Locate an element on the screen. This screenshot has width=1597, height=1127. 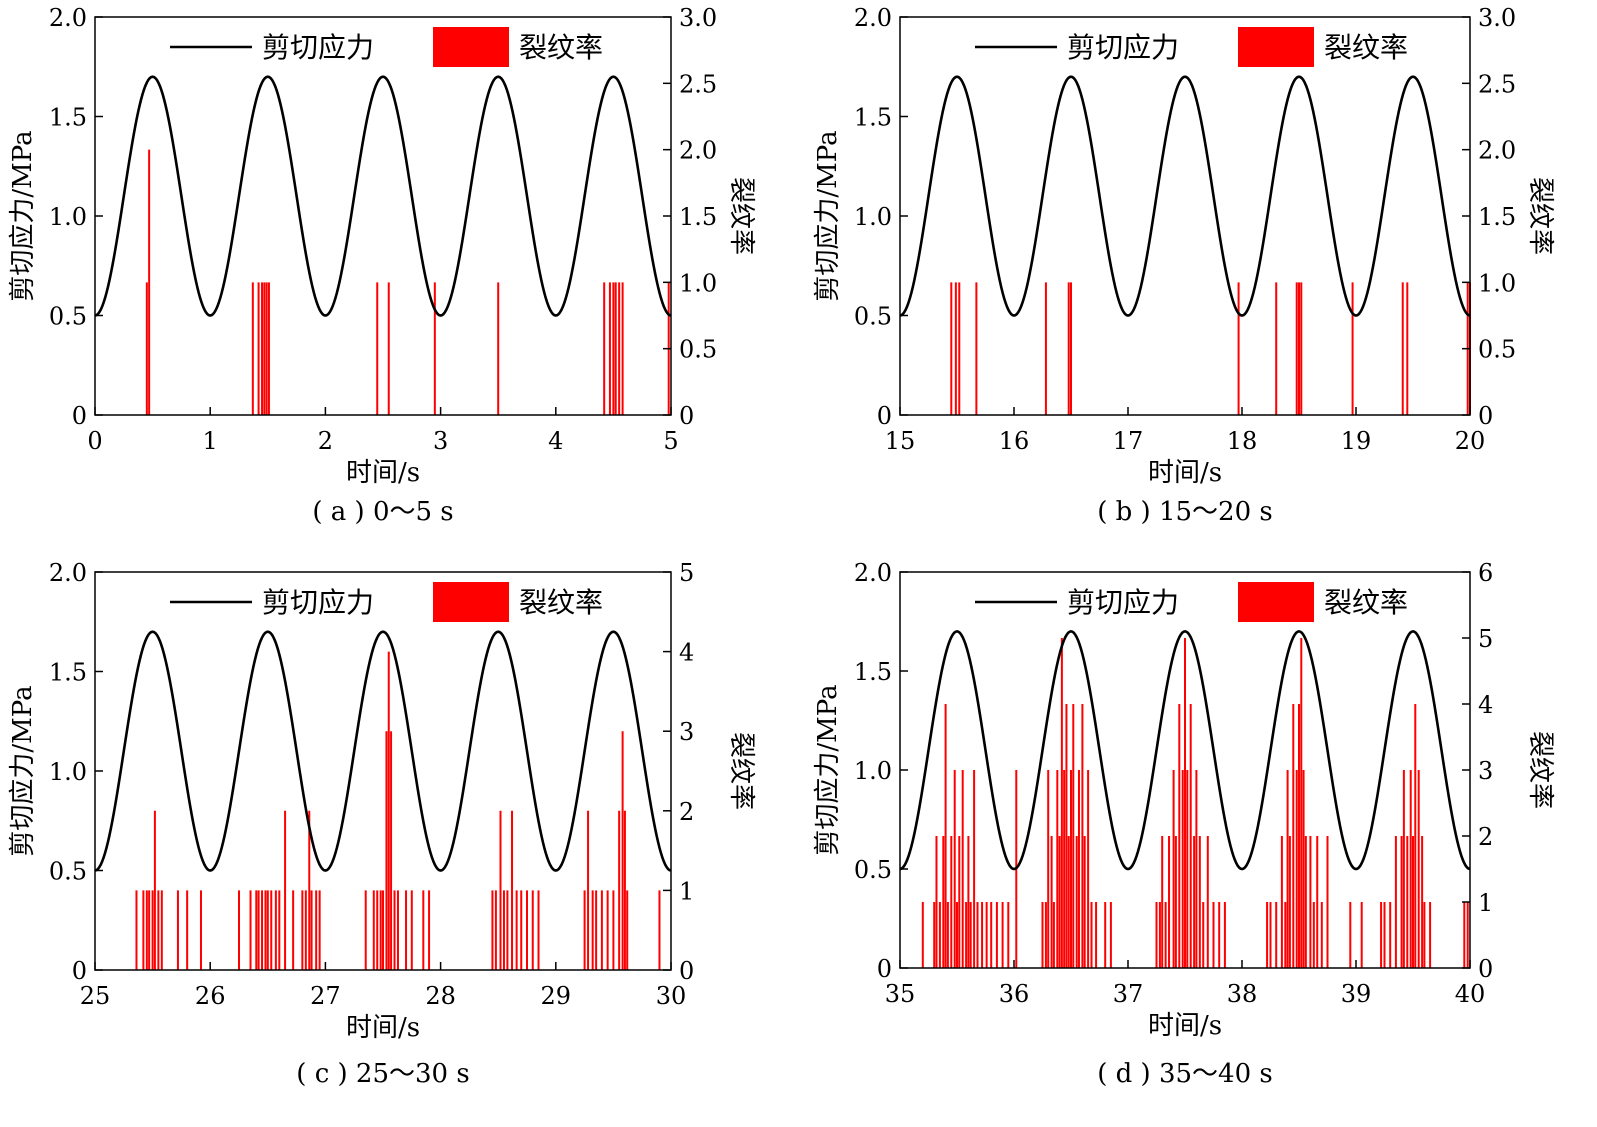
panel-caption: ( c ) 25～30 s is located at coordinates (382, 1074).